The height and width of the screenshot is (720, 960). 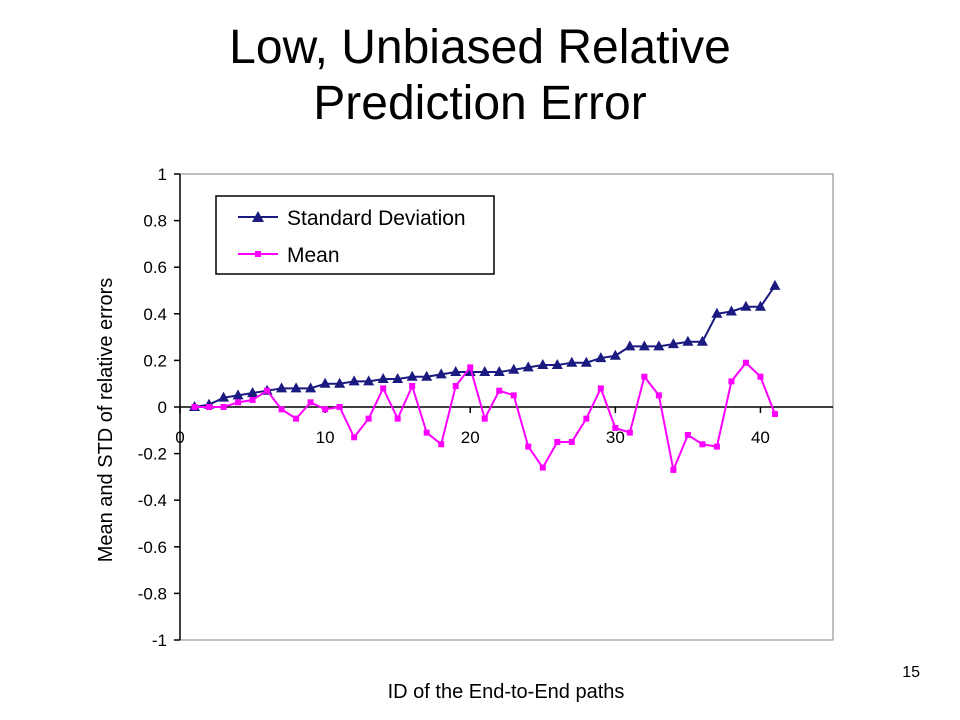 I want to click on y-tick-label: 1, so click(x=162, y=174).